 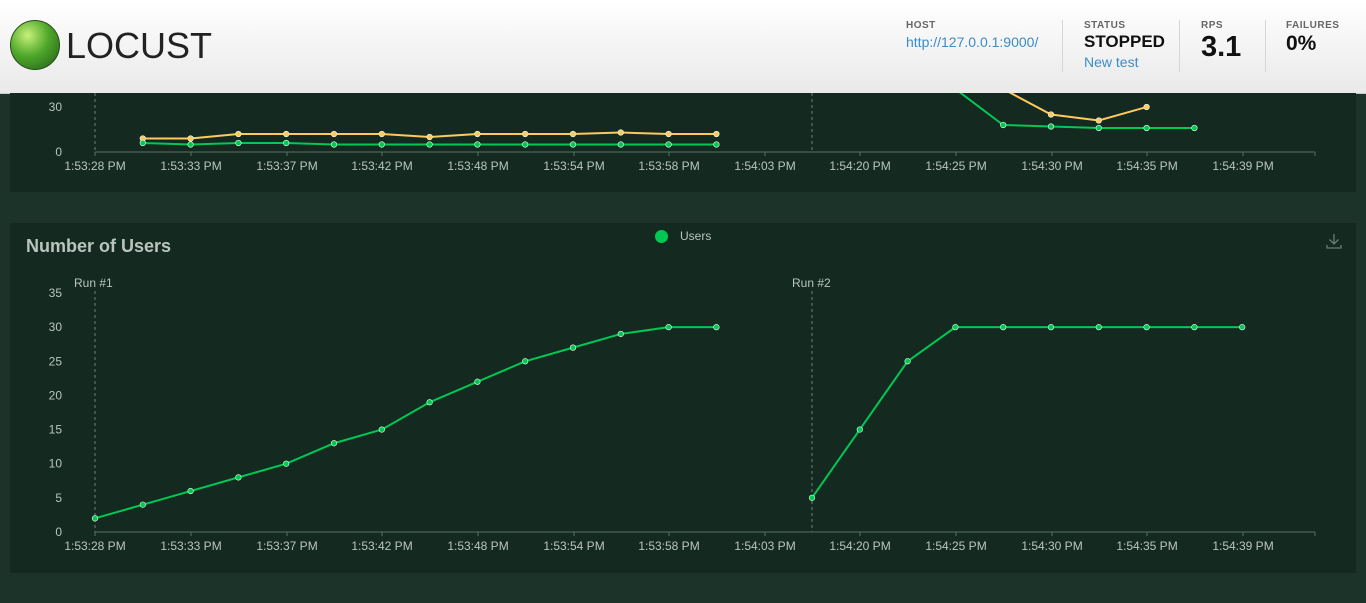 I want to click on host-stat: HOST http://127.0.0.1:9000/, so click(x=972, y=35).